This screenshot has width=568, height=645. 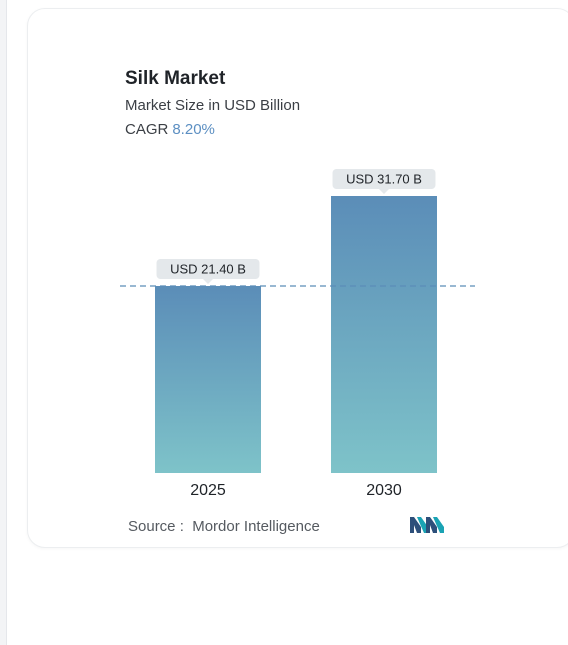 I want to click on svg-text: USD 21.40 B, so click(x=208, y=269).